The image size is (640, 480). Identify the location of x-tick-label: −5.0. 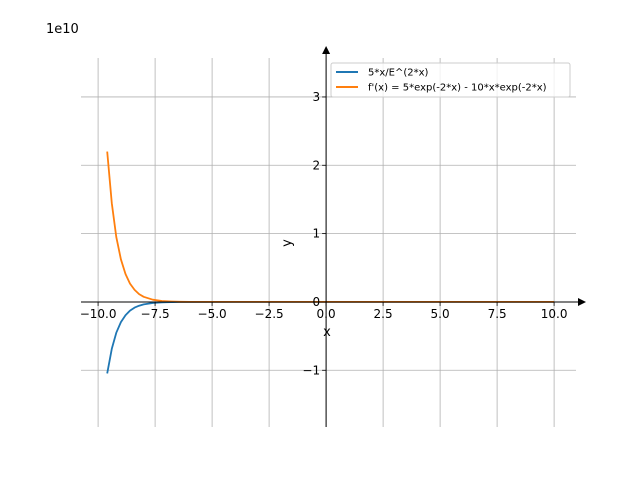
(212, 314).